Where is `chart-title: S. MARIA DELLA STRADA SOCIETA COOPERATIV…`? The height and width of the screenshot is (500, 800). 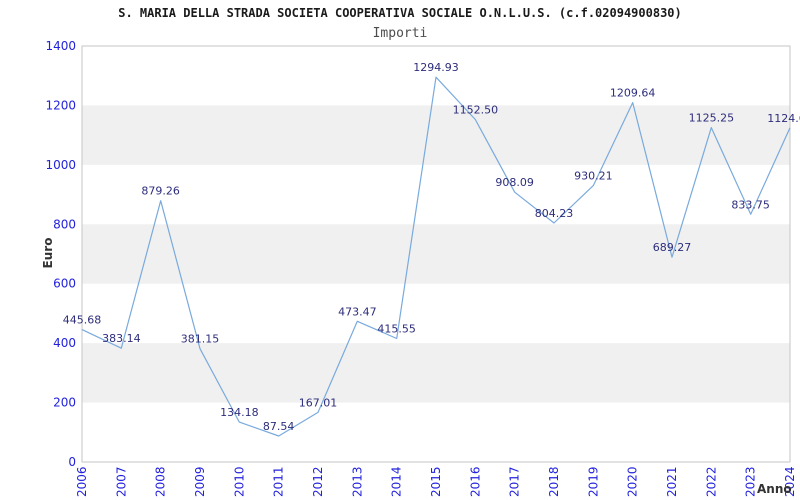 chart-title: S. MARIA DELLA STRADA SOCIETA COOPERATIV… is located at coordinates (400, 13).